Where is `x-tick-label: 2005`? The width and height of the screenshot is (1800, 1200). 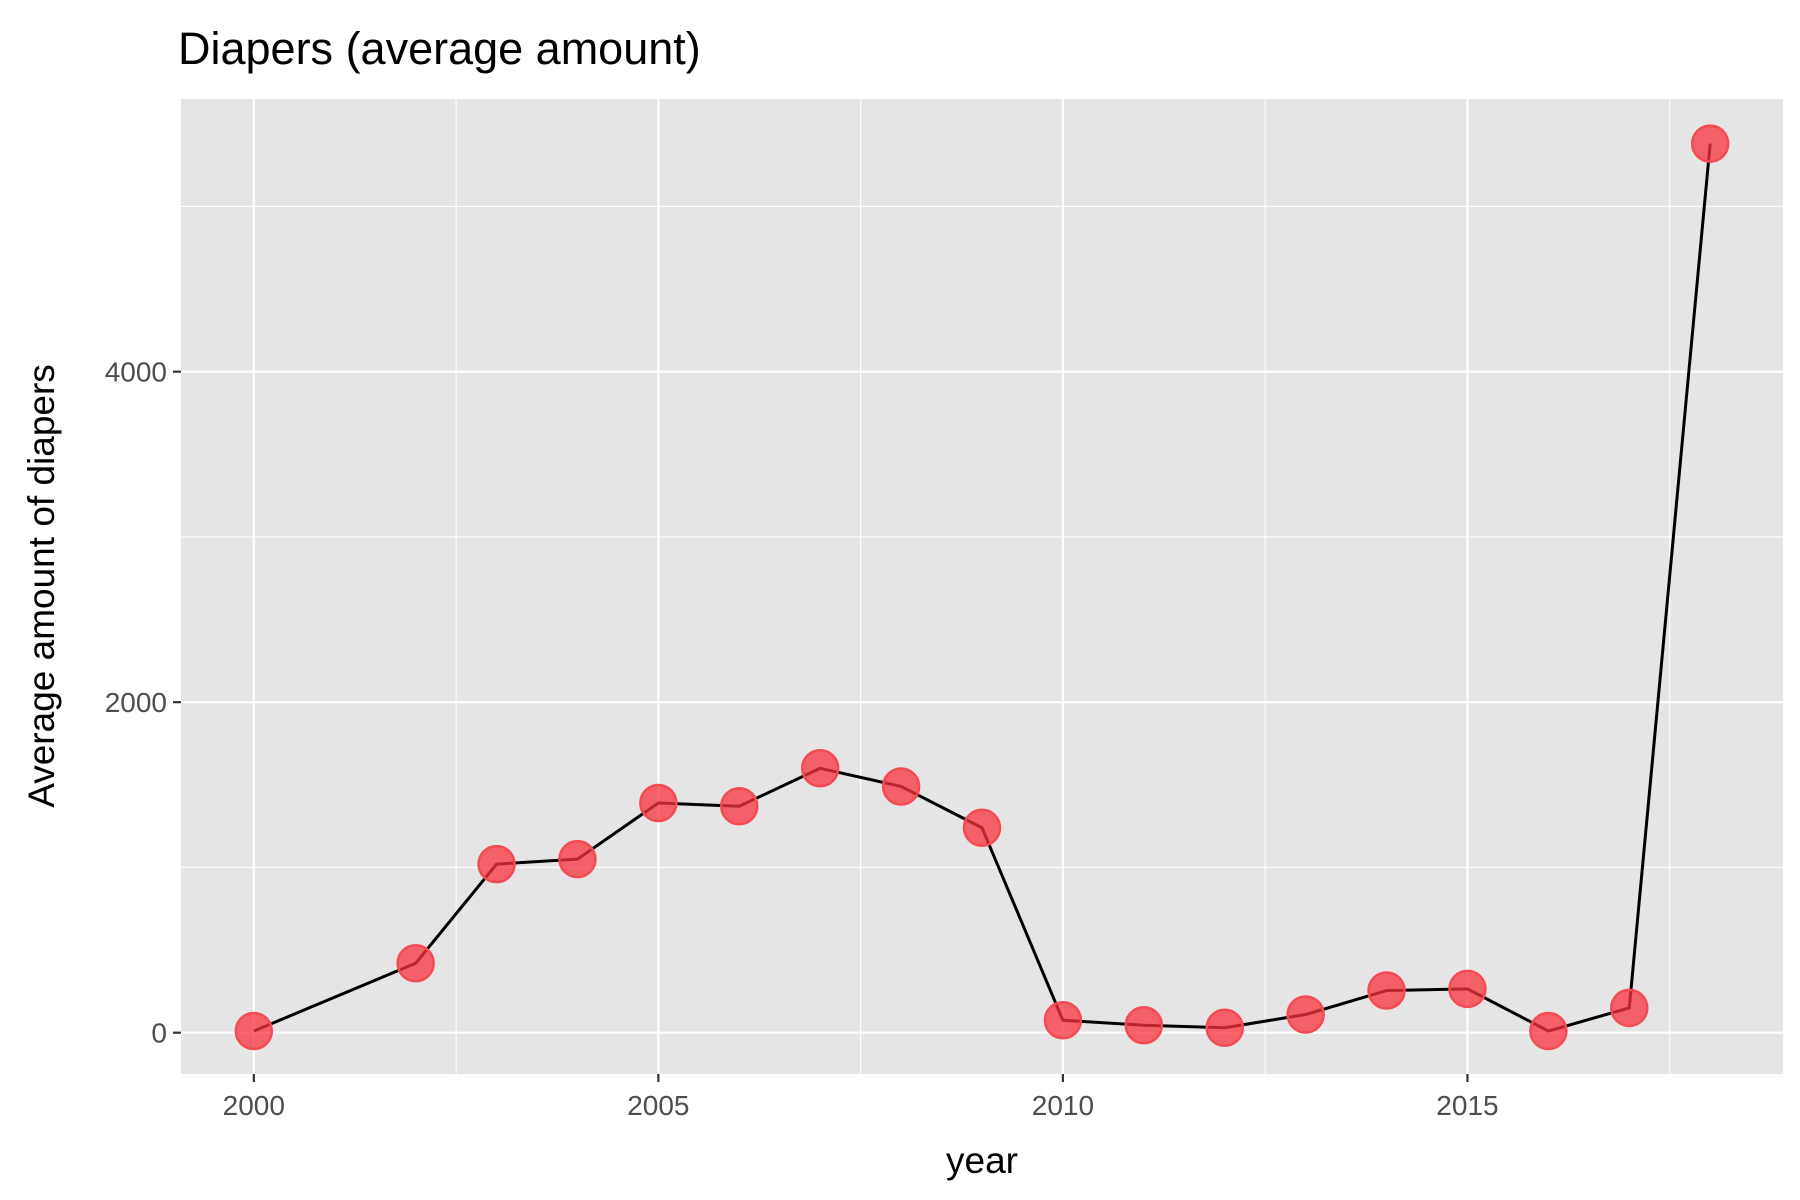 x-tick-label: 2005 is located at coordinates (658, 1105).